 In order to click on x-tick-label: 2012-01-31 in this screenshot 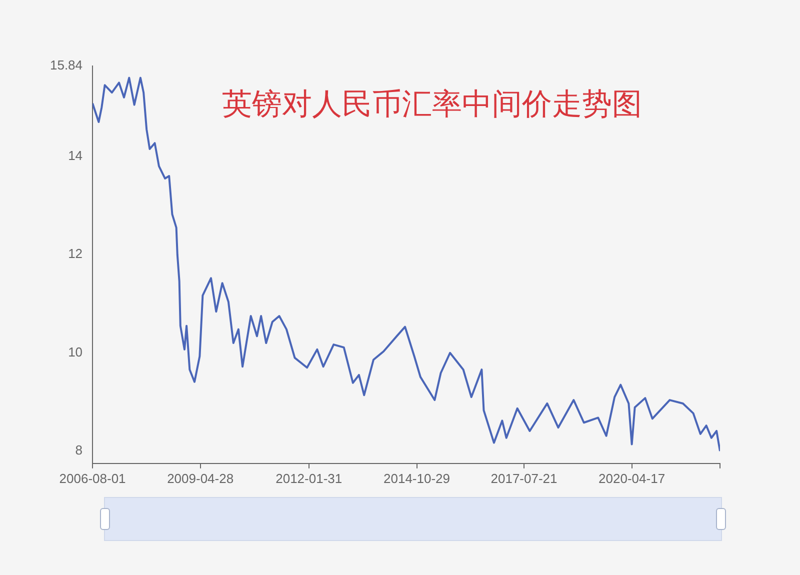, I will do `click(309, 478)`.